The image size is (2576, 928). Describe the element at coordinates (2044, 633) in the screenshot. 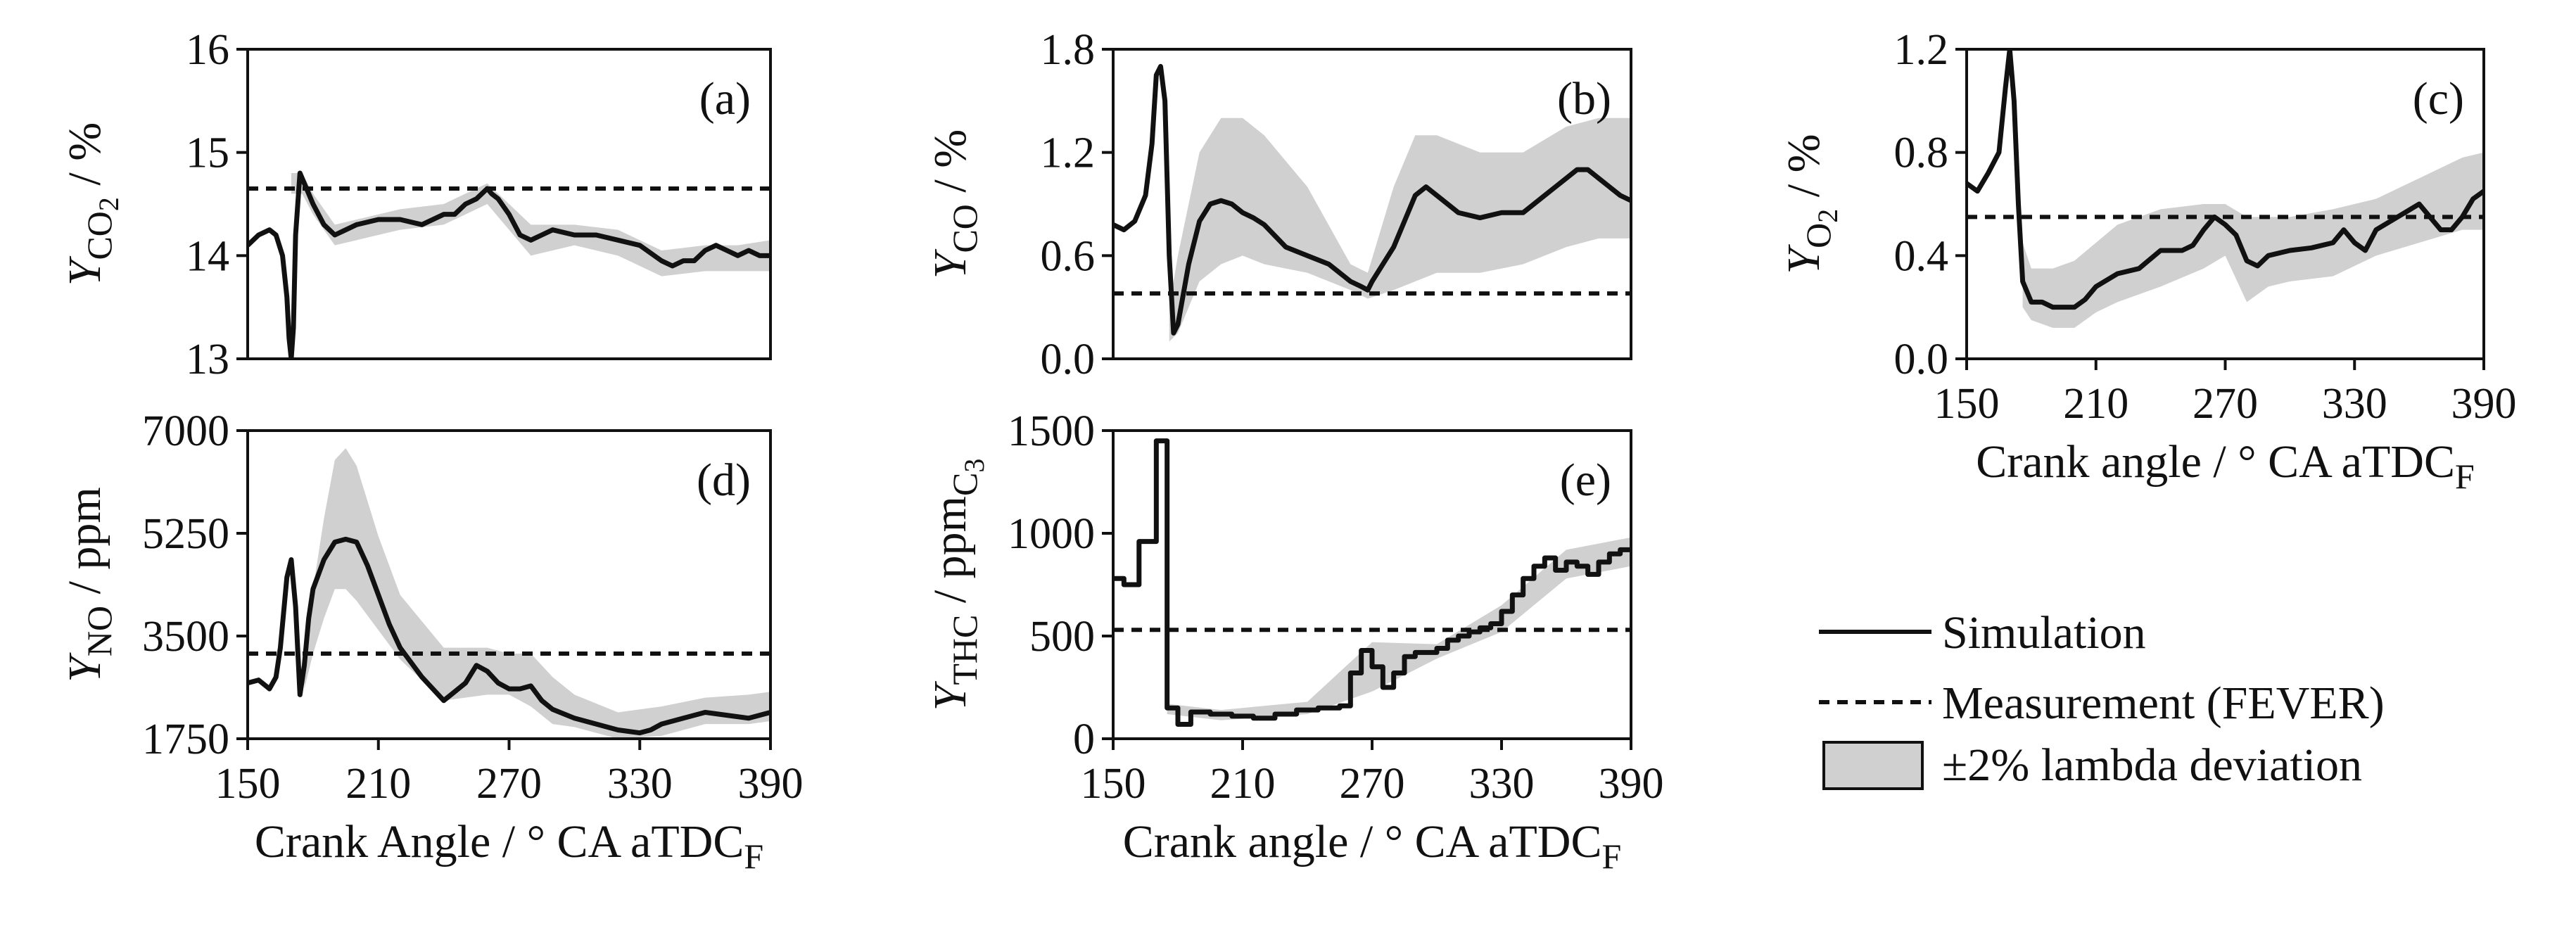

I see `legend-simulation-label: Simulation` at that location.